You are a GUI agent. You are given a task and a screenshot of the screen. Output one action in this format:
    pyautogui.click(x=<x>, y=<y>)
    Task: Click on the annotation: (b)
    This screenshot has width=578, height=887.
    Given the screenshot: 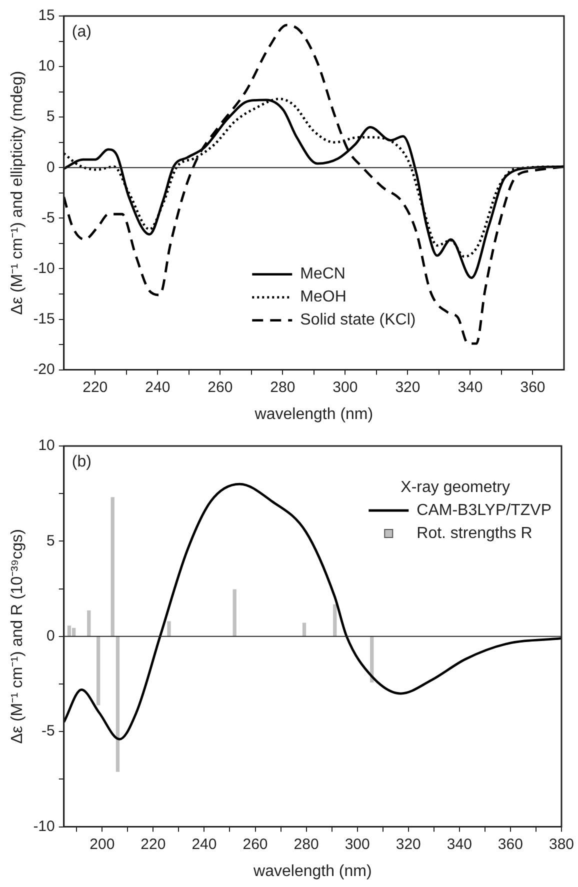 What is the action you would take?
    pyautogui.click(x=82, y=461)
    